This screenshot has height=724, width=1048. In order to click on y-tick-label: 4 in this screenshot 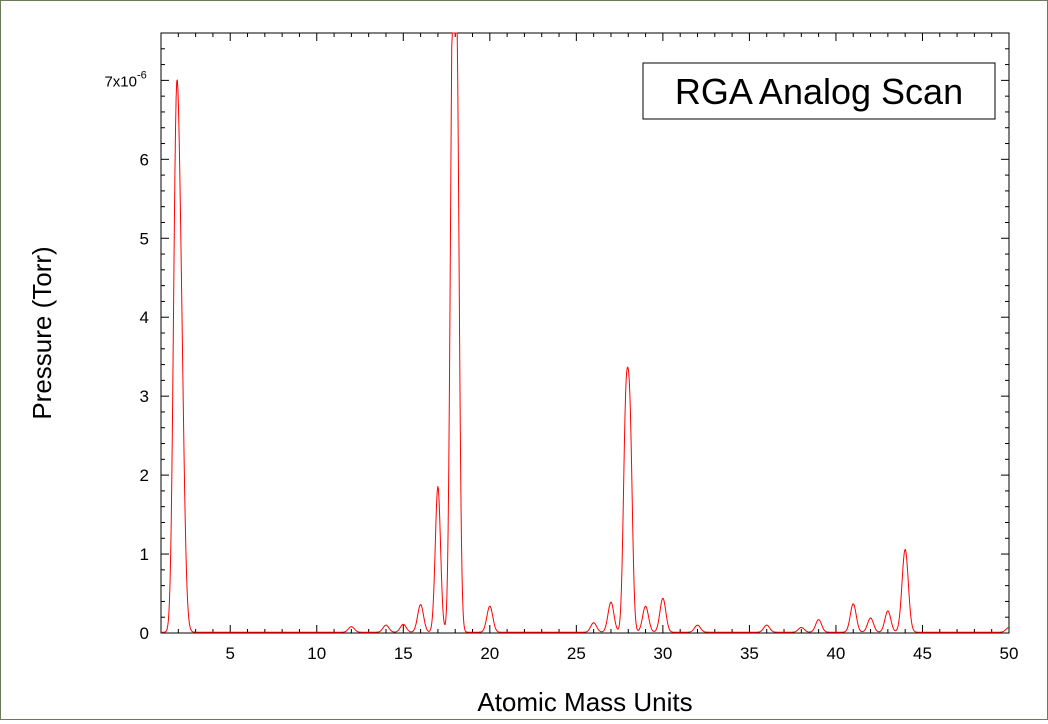, I will do `click(144, 317)`.